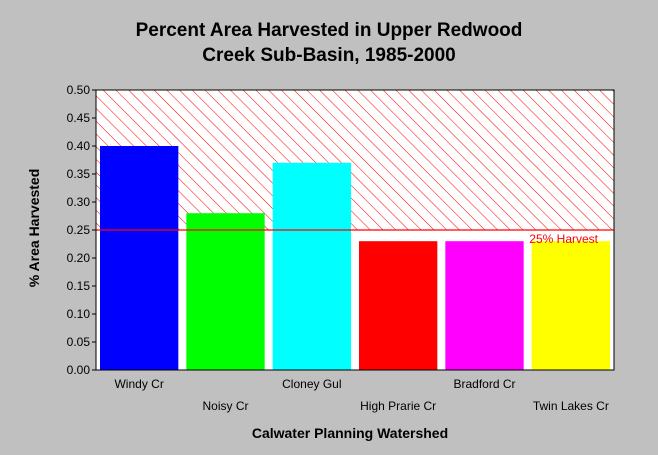 Image resolution: width=658 pixels, height=455 pixels. What do you see at coordinates (138, 384) in the screenshot?
I see `x-tick-label: Windy Cr` at bounding box center [138, 384].